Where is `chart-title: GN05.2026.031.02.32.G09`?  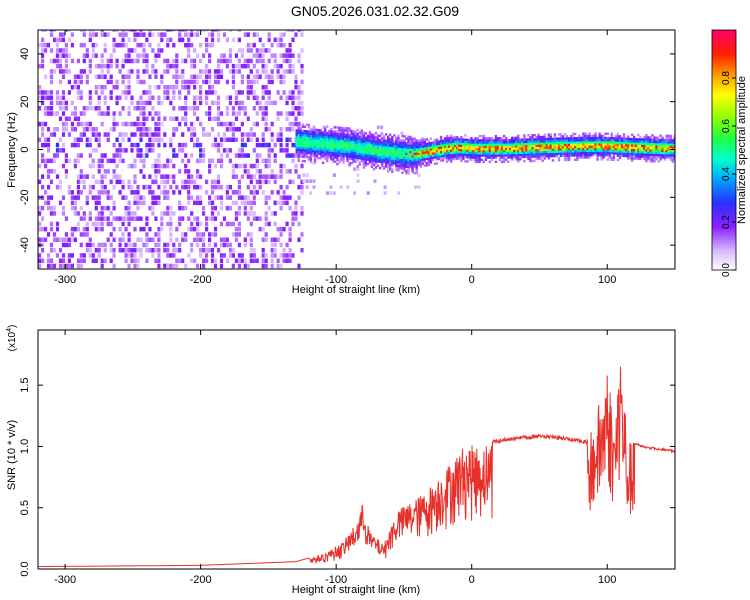
chart-title: GN05.2026.031.02.32.G09 is located at coordinates (375, 11).